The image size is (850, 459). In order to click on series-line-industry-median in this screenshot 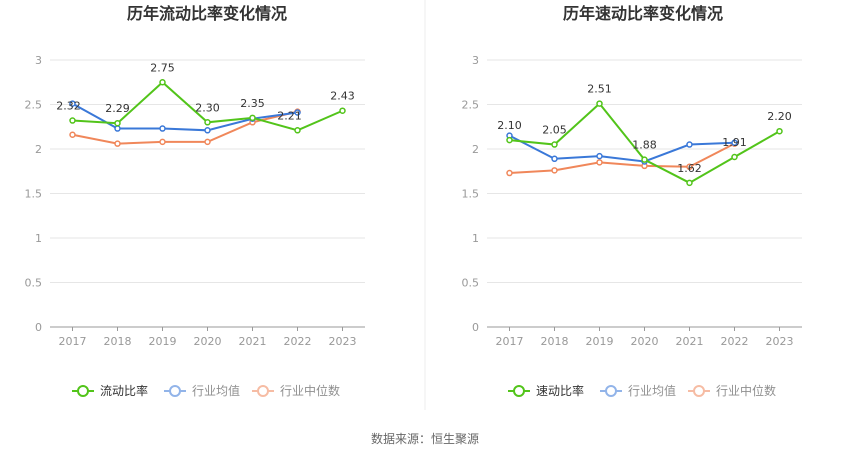, I will do `click(622, 158)`.